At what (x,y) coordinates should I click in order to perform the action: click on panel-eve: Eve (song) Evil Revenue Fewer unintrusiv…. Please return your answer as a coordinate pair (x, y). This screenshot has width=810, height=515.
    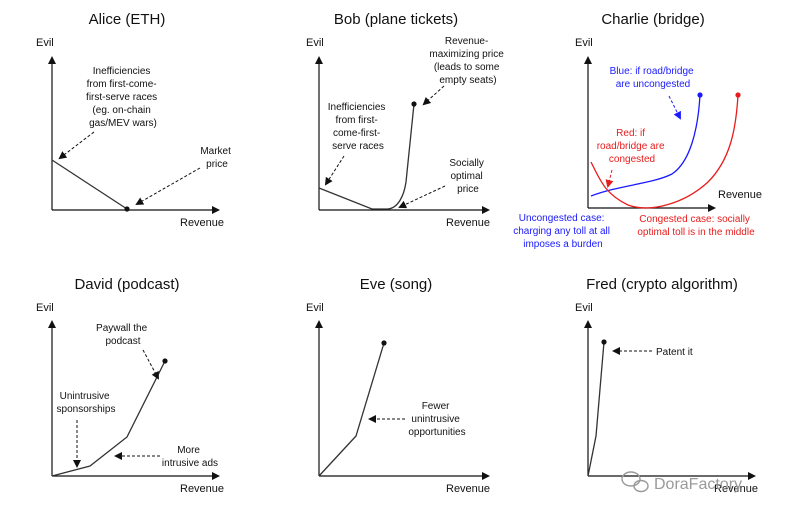
    Looking at the image, I should click on (398, 385).